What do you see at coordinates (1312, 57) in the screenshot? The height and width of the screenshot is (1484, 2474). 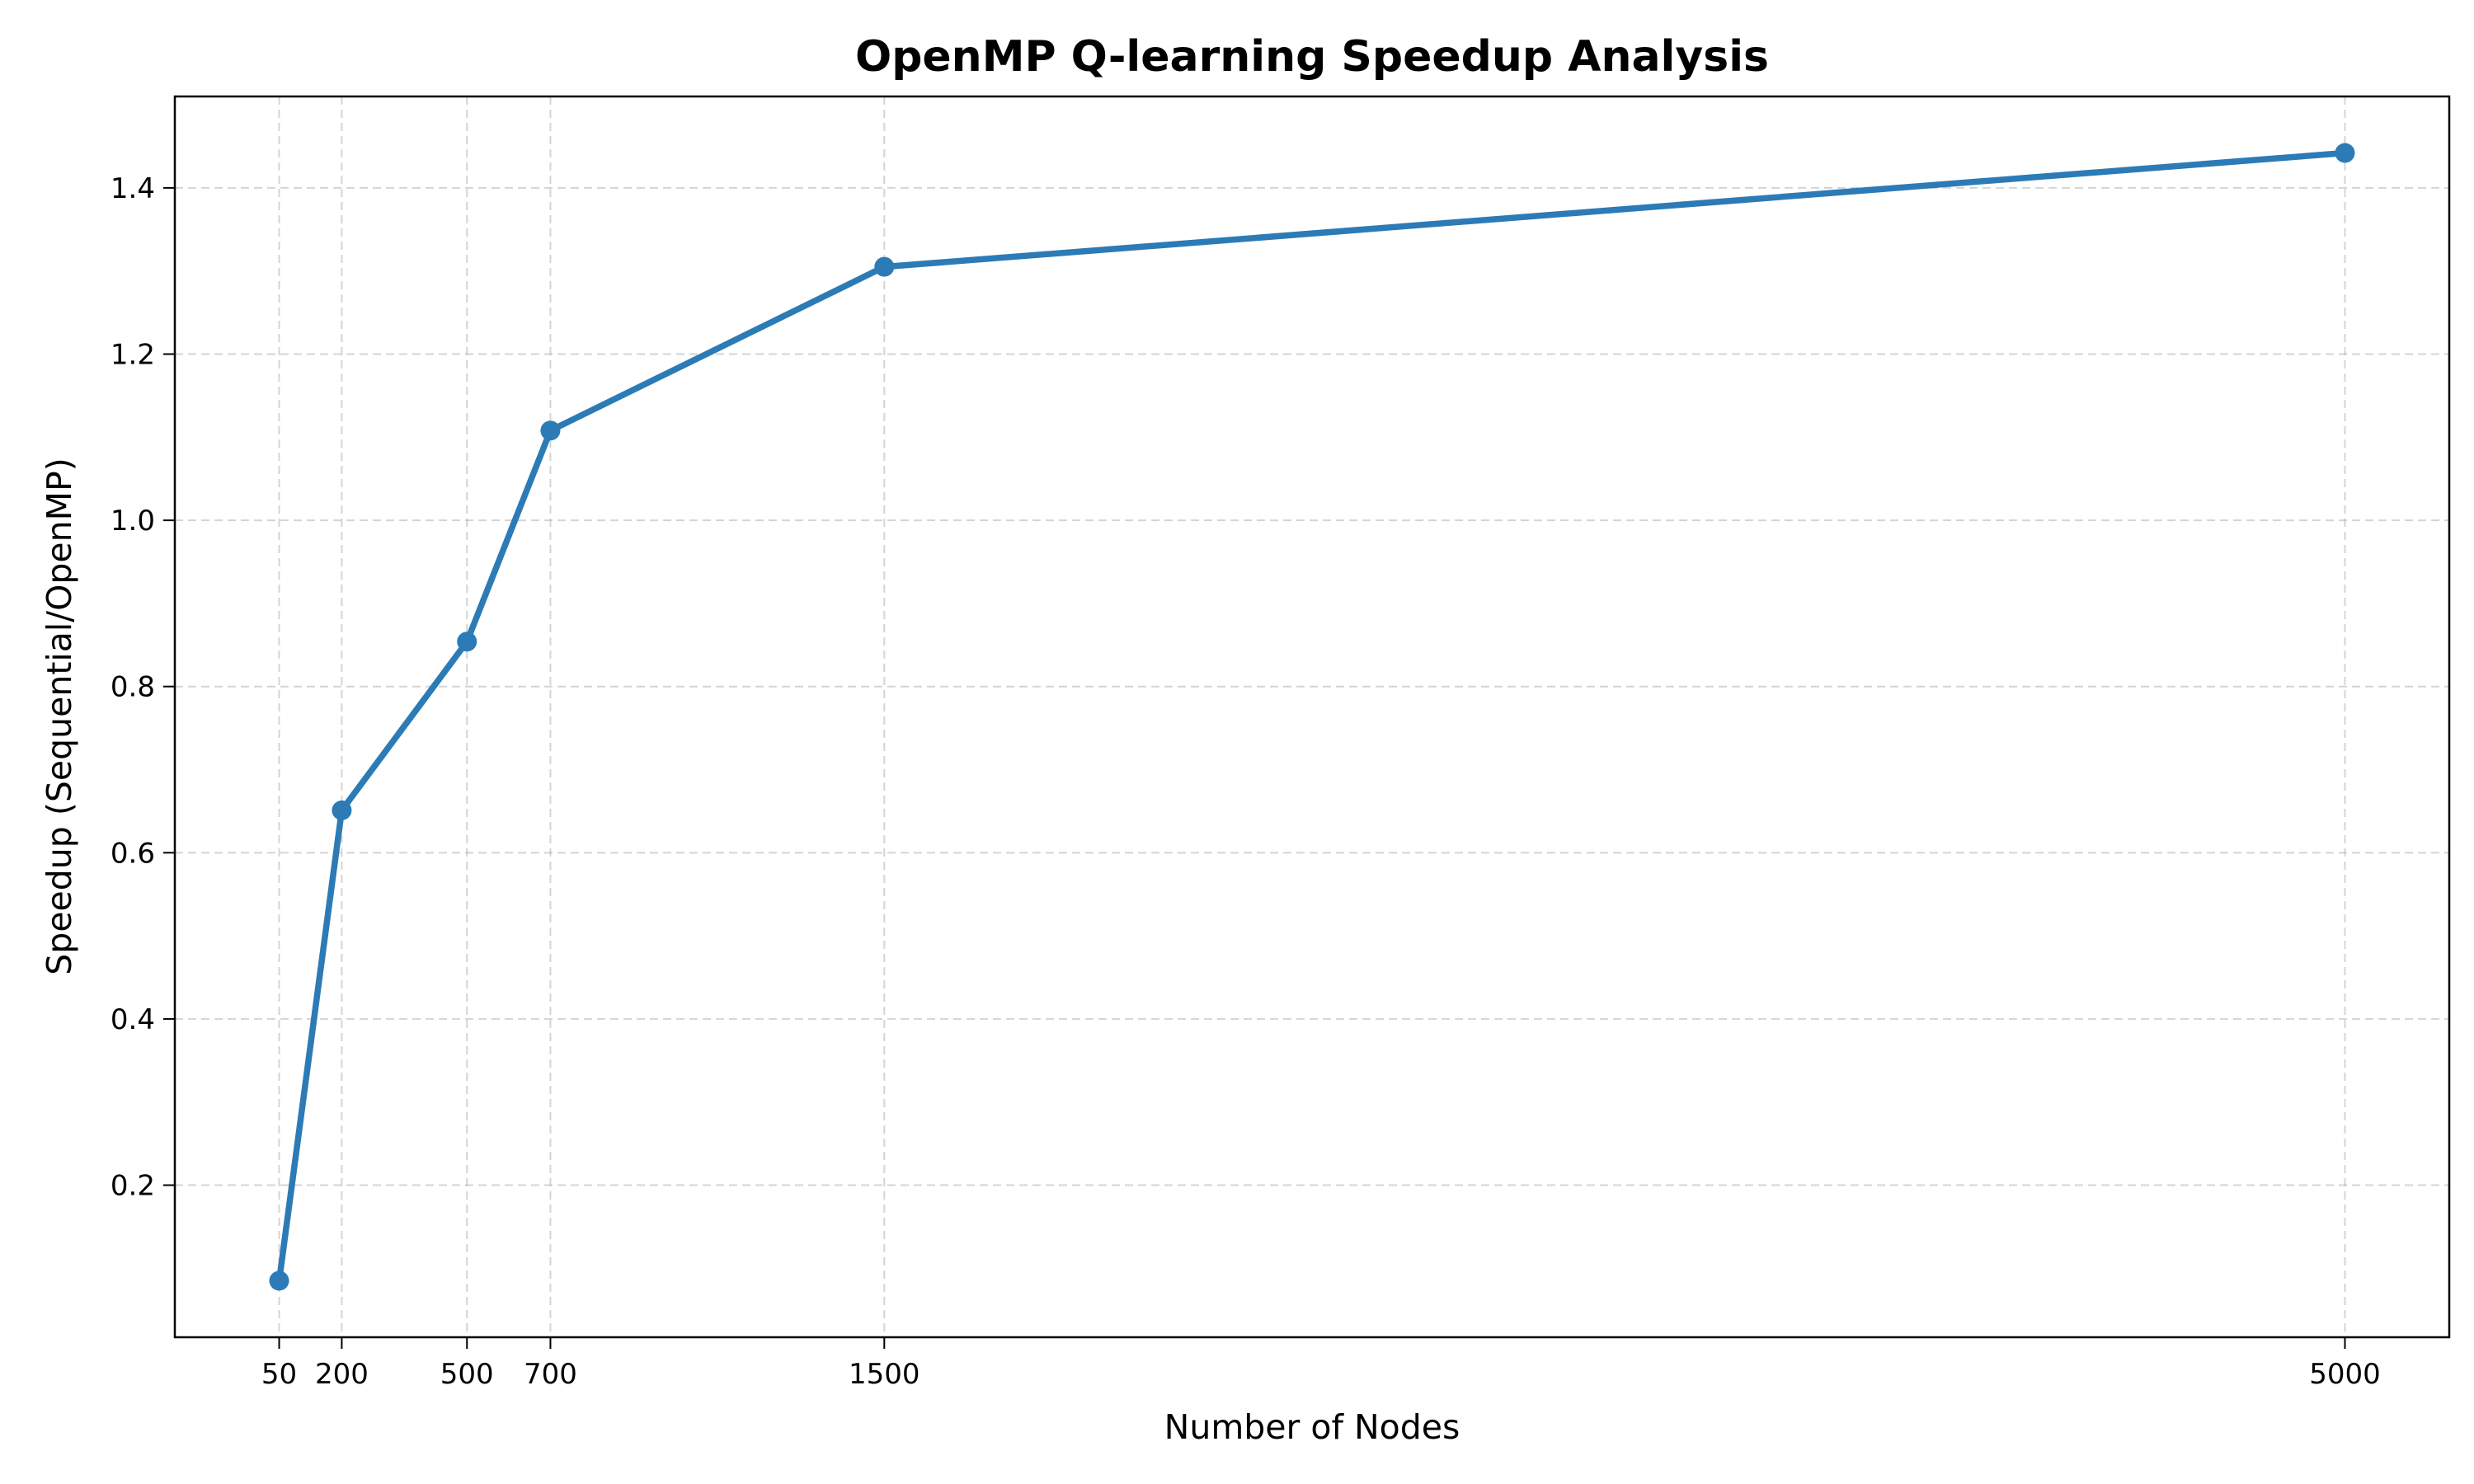 I see `chart-title: OpenMP Q-learning Speedup Analysis` at bounding box center [1312, 57].